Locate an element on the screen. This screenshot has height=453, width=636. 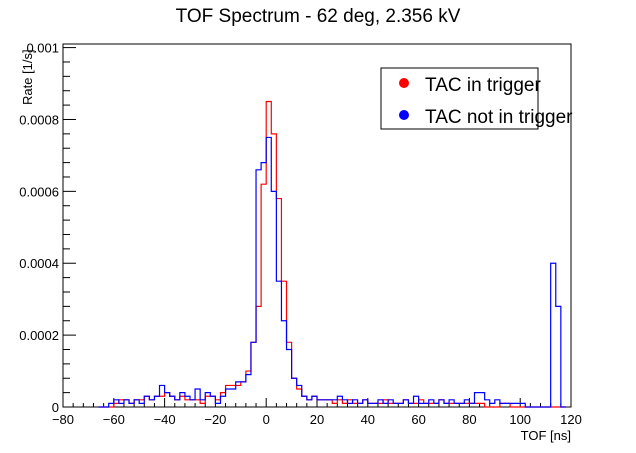
legend-label-tac-not-in-trigger: TAC not in trigger is located at coordinates (499, 117).